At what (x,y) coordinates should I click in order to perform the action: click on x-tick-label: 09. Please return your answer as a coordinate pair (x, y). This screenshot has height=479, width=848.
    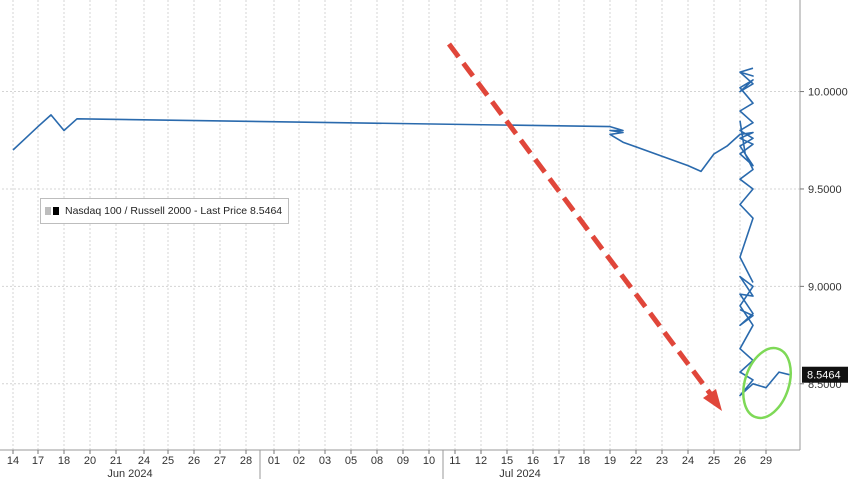
    Looking at the image, I should click on (403, 461).